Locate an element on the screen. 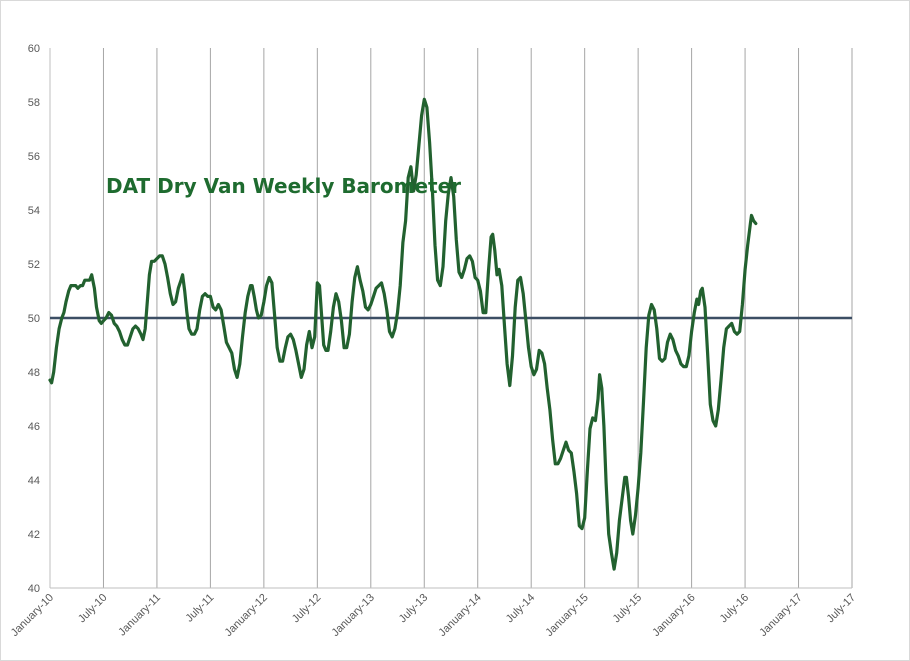 This screenshot has width=910, height=661. x-tick-label: January-14 is located at coordinates (459, 615).